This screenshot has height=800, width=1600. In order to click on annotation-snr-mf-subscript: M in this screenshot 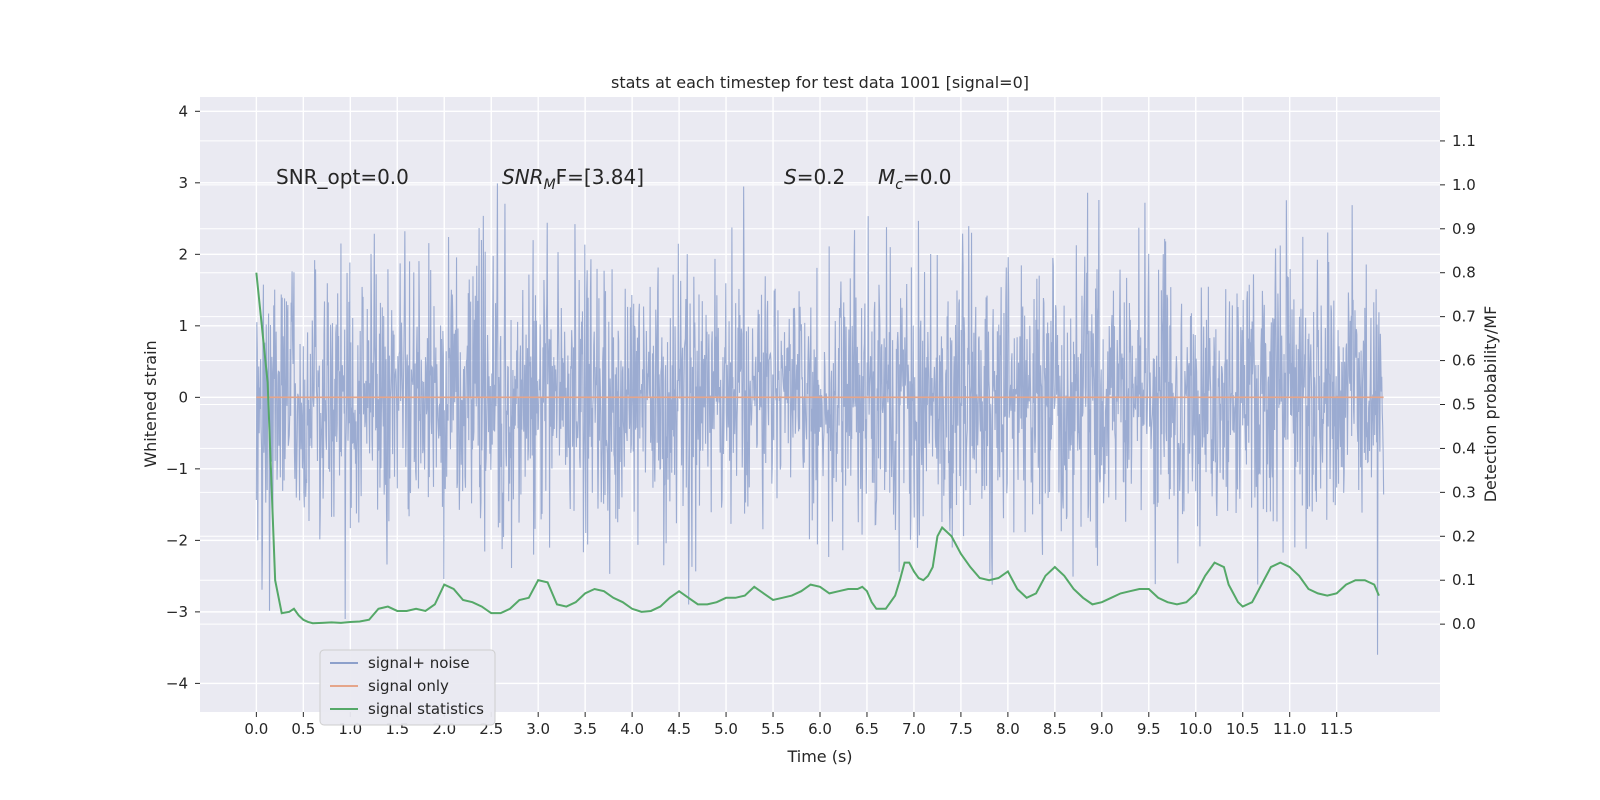, I will do `click(550, 185)`.